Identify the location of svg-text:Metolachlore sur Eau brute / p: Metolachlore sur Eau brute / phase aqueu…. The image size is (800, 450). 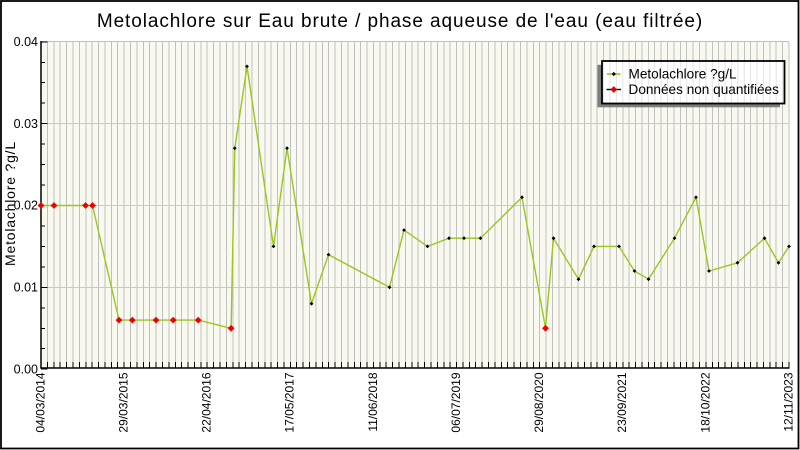
(400, 21).